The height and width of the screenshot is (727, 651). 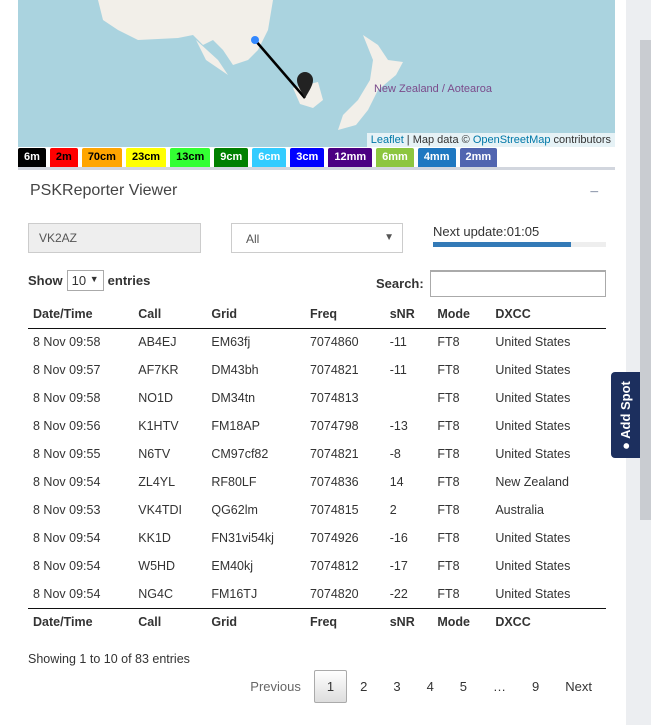 What do you see at coordinates (158, 370) in the screenshot?
I see `table-cell: AF7KR` at bounding box center [158, 370].